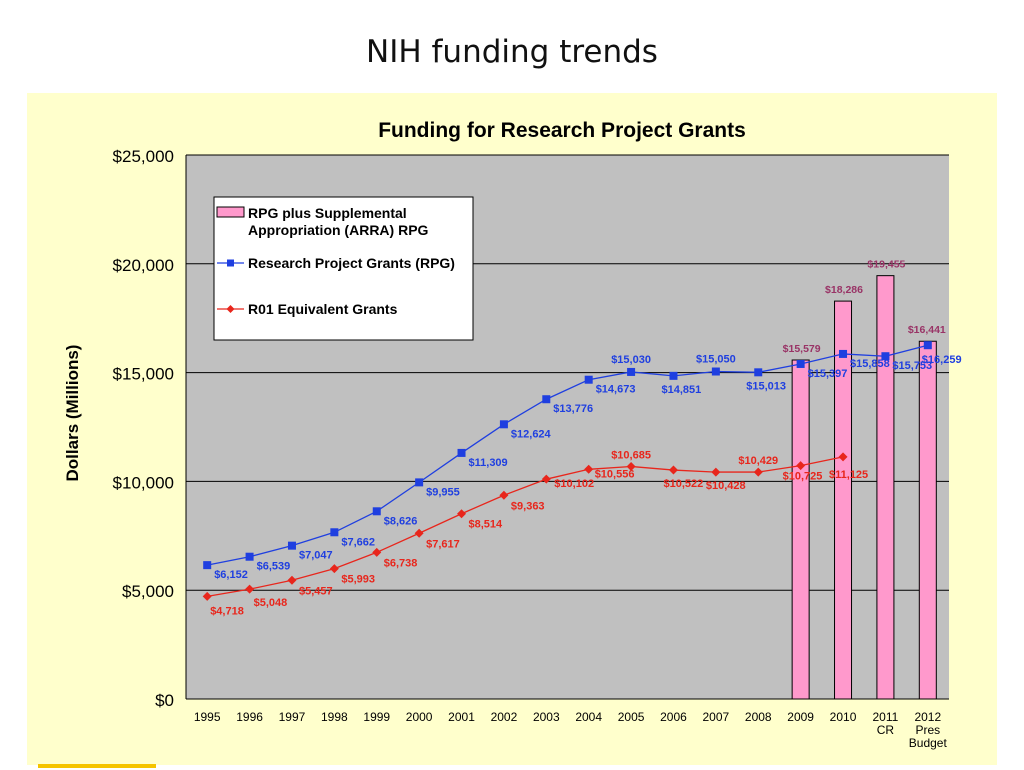 The width and height of the screenshot is (1024, 770). Describe the element at coordinates (886, 730) in the screenshot. I see `x-tick-label: CR` at that location.